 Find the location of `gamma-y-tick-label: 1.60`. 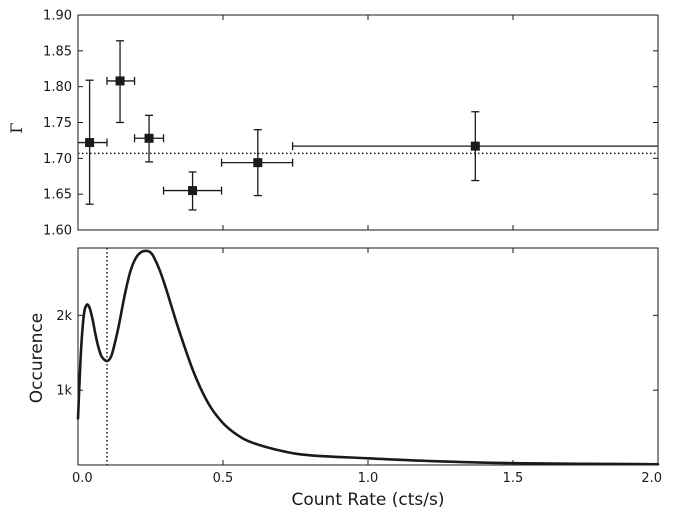

gamma-y-tick-label: 1.60 is located at coordinates (57, 231).